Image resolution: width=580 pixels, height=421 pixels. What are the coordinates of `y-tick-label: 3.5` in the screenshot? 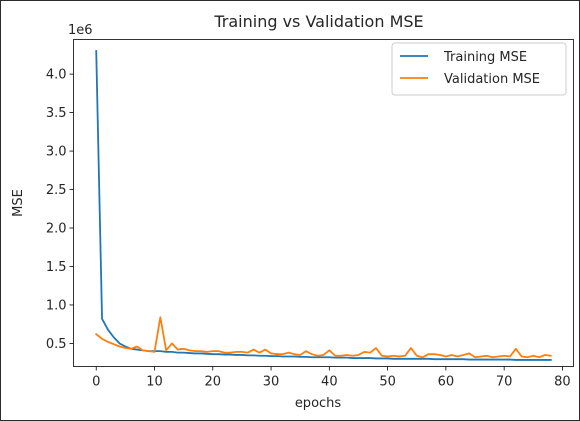 It's located at (56, 113).